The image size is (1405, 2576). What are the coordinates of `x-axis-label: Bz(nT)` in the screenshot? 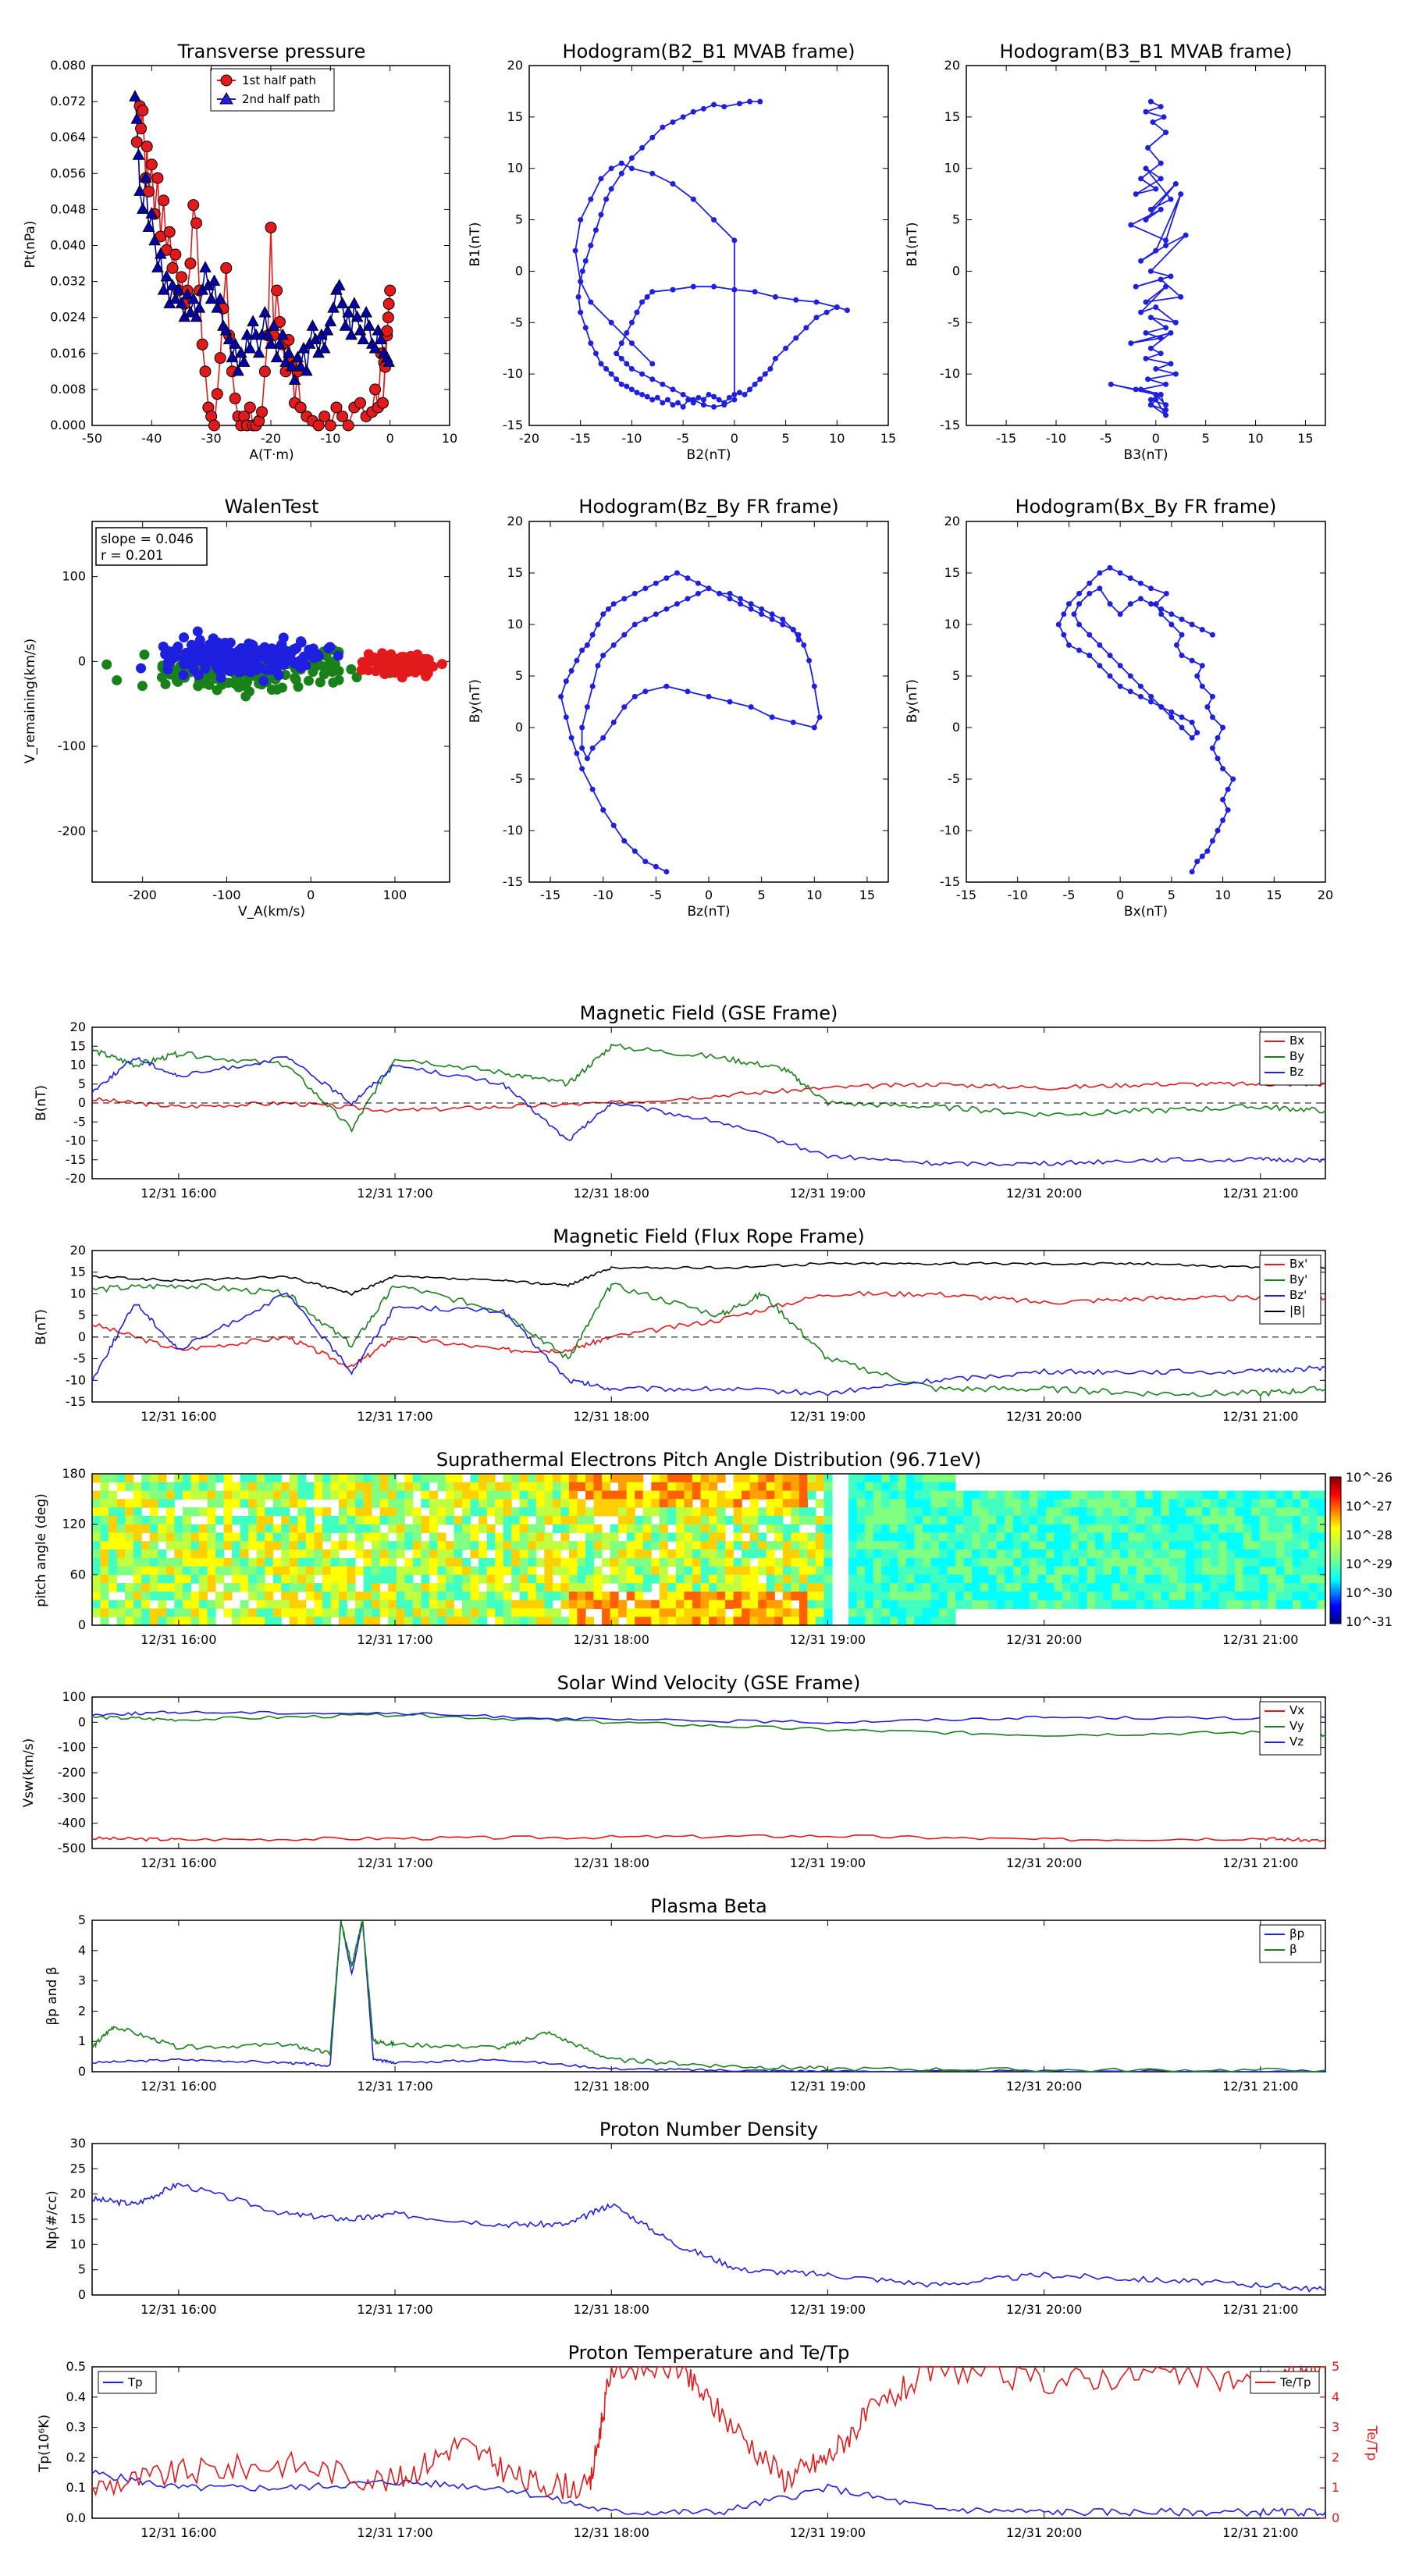 It's located at (709, 912).